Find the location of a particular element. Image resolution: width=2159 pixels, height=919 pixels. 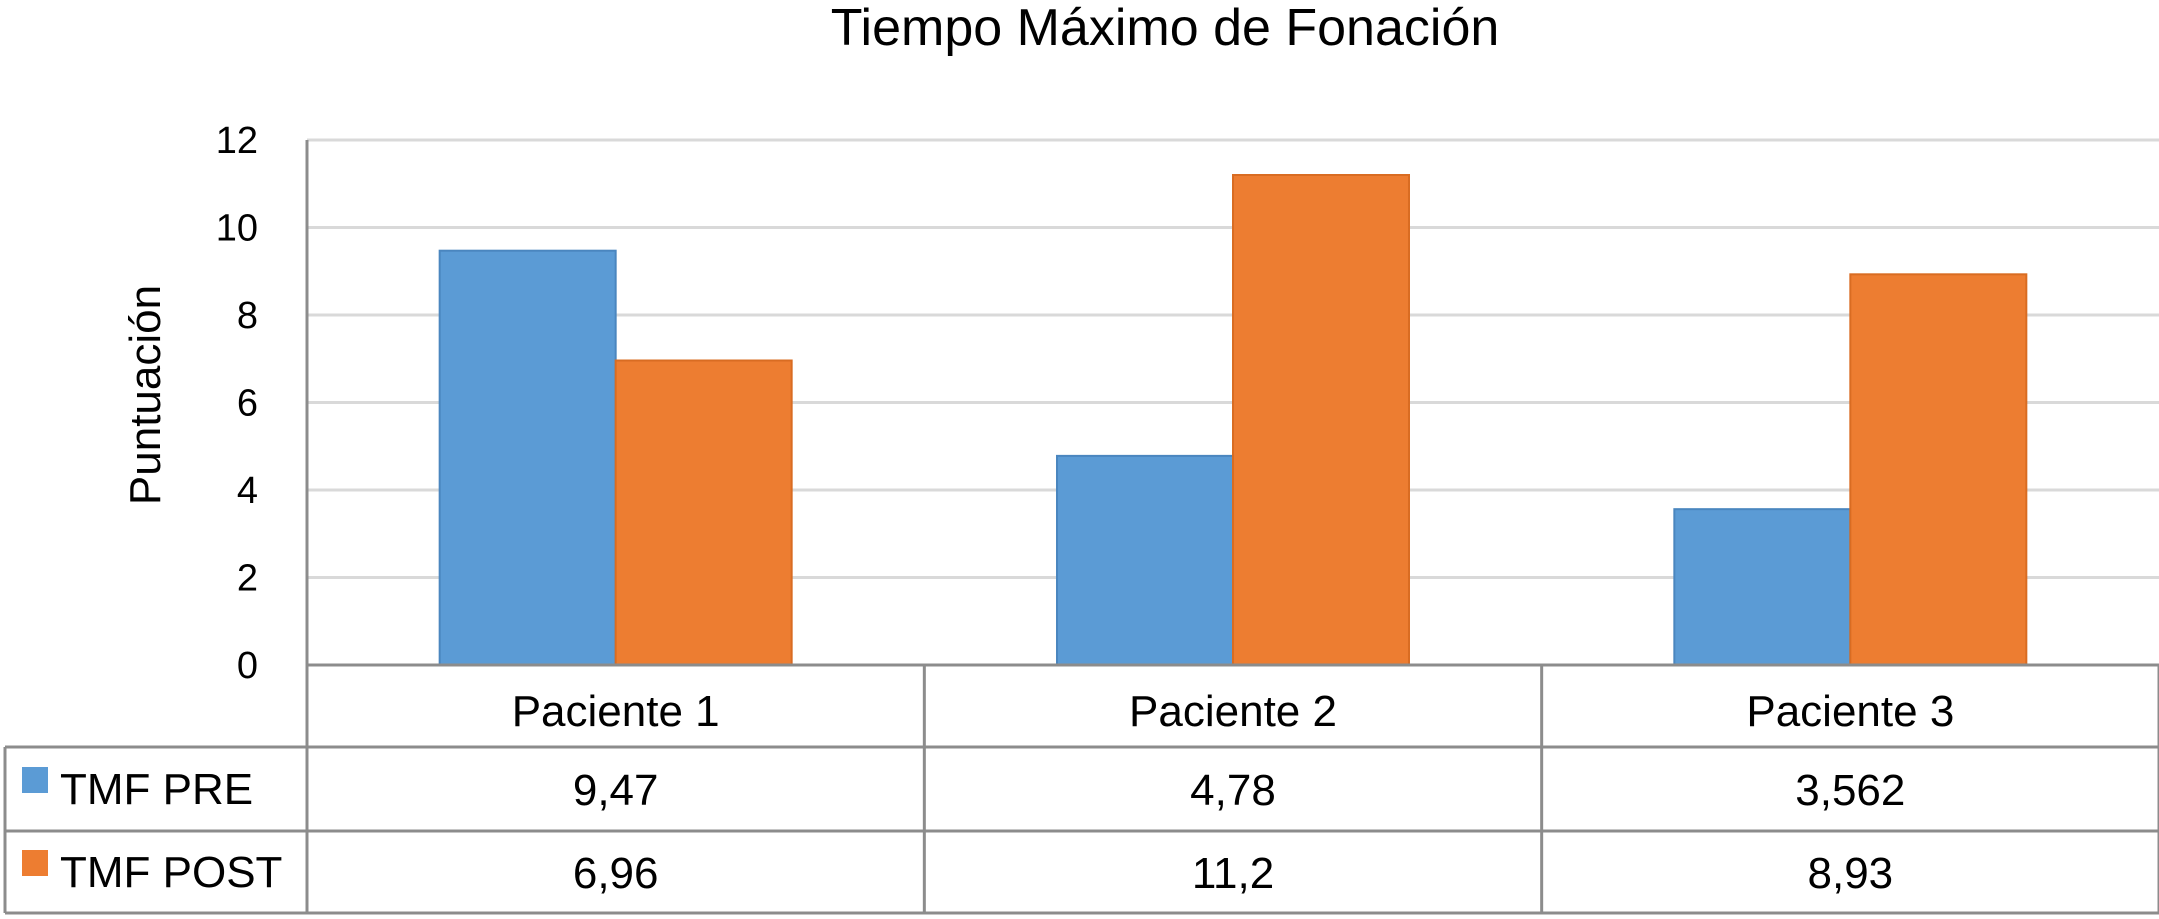

data-label: 6,96 is located at coordinates (616, 873).